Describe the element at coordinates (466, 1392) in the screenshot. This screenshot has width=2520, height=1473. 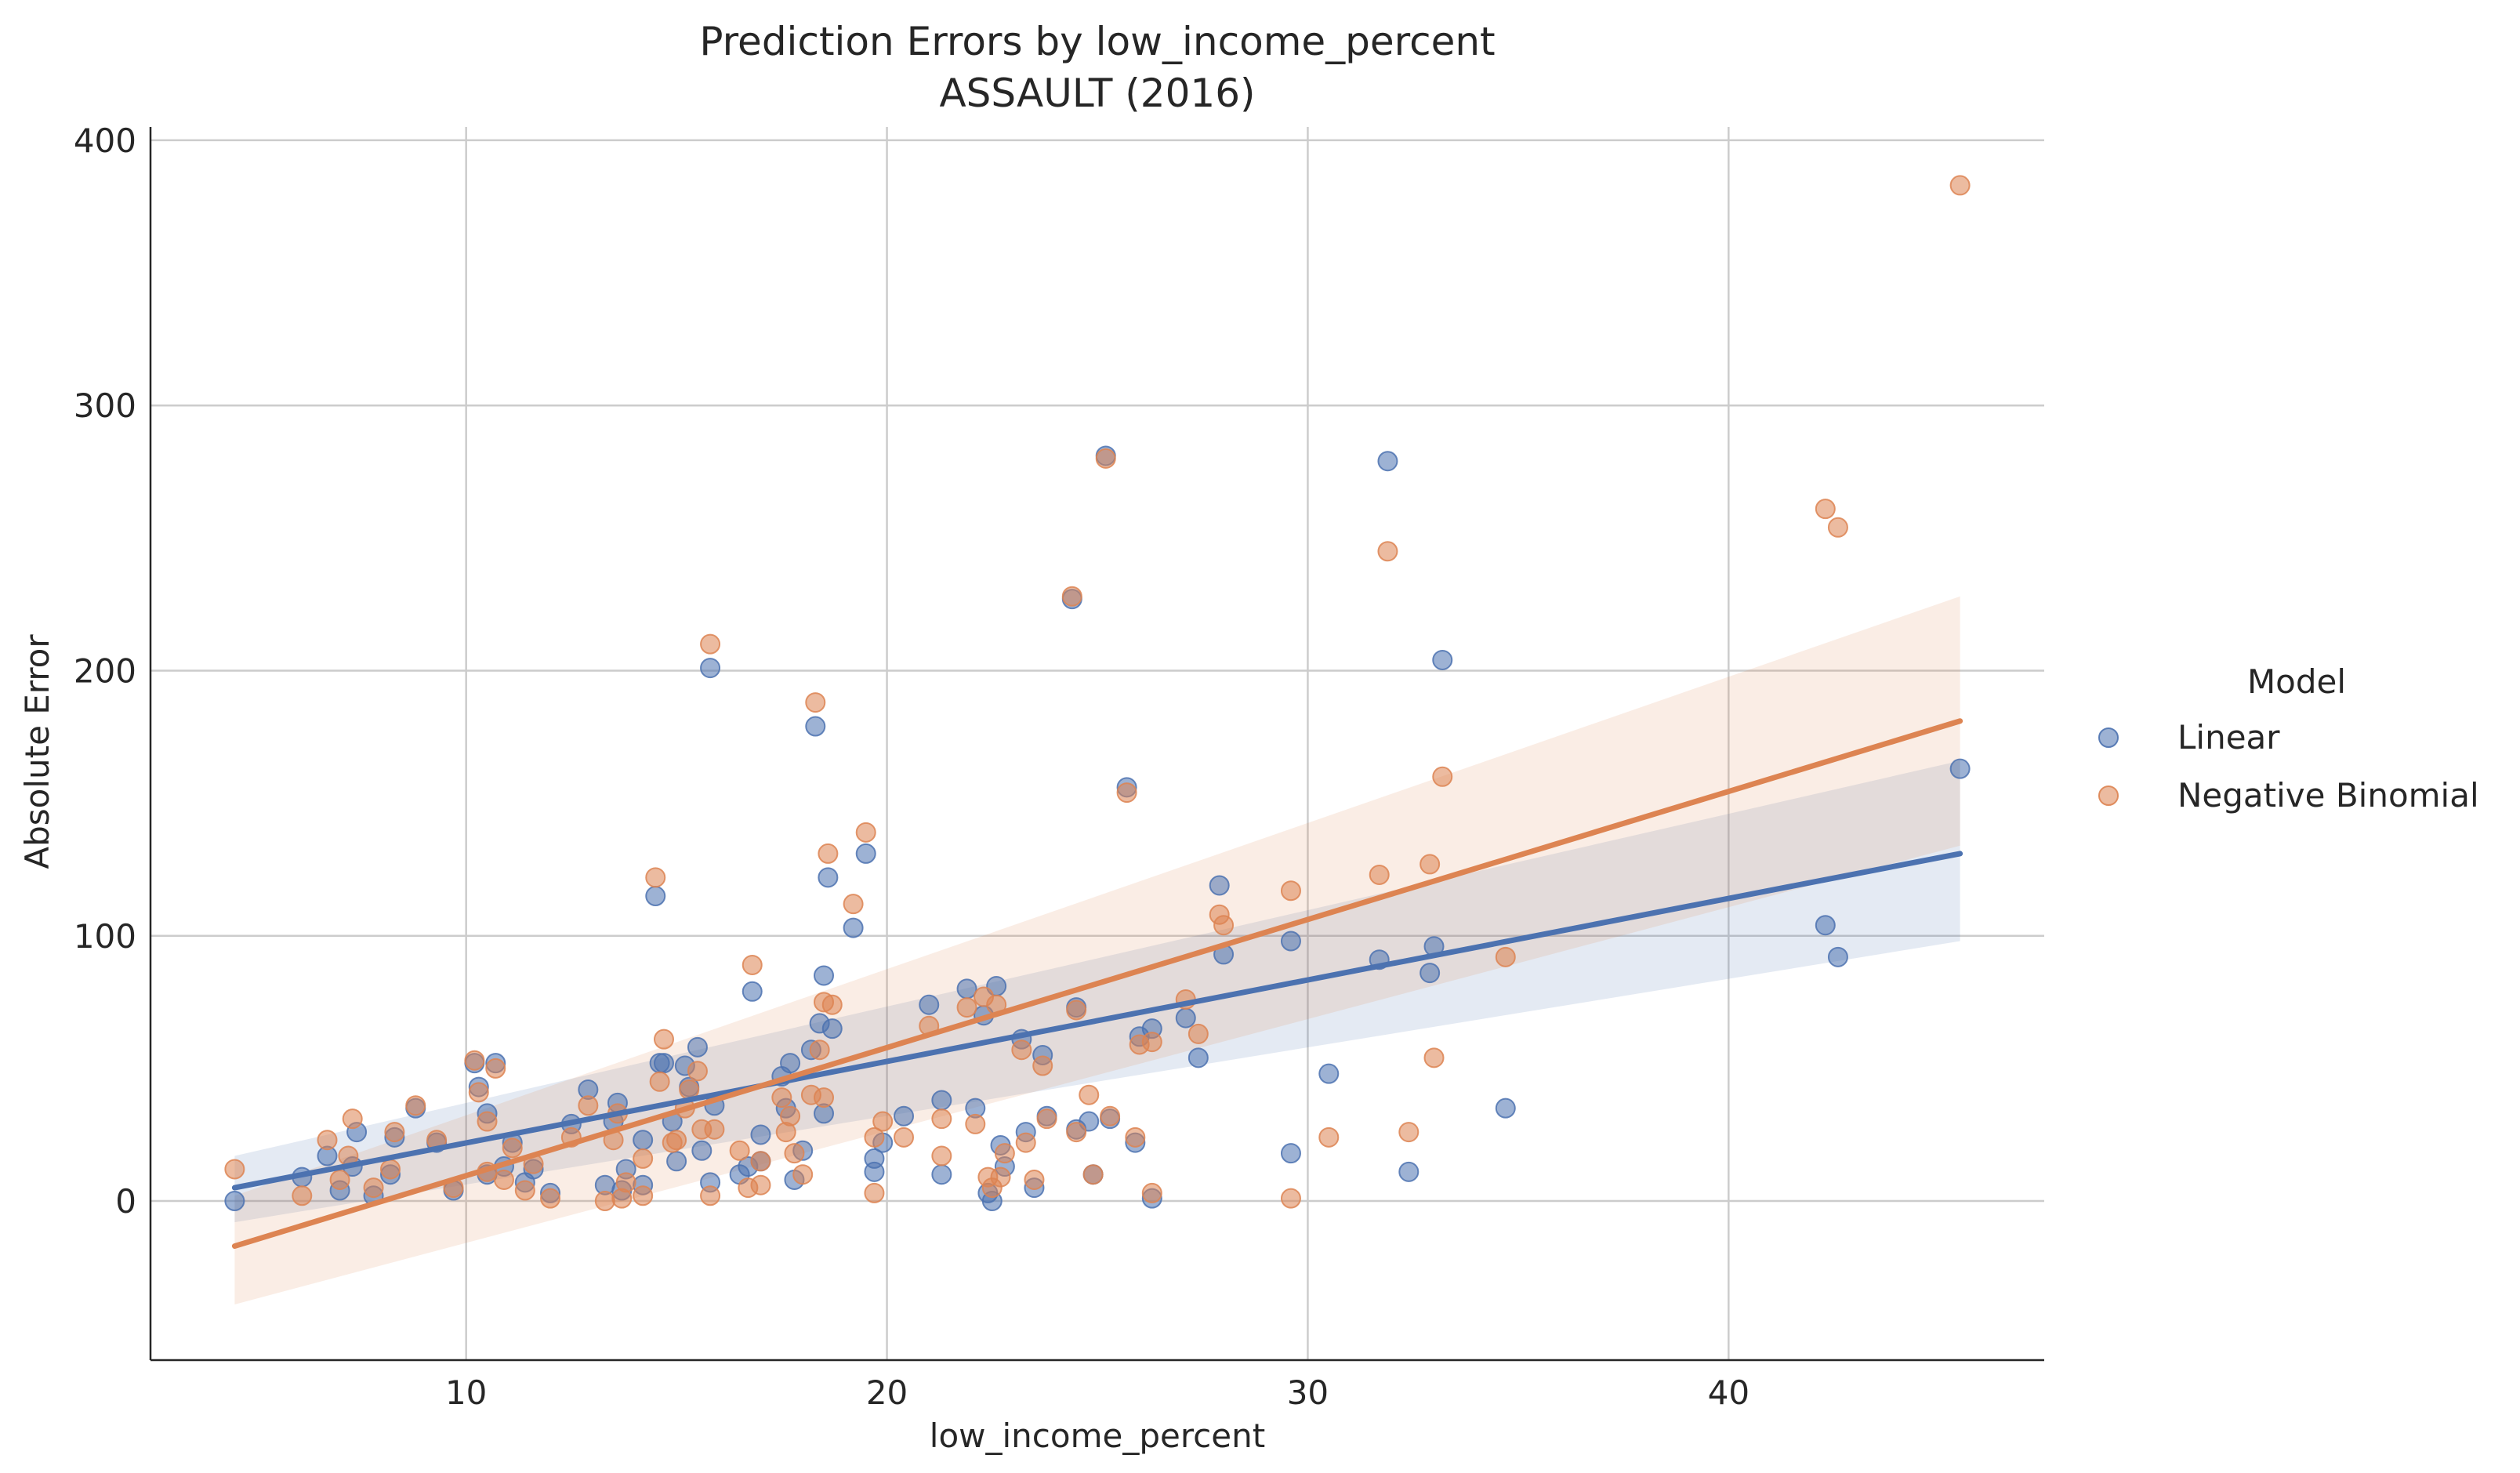
I see `x-tick-label: 10` at that location.